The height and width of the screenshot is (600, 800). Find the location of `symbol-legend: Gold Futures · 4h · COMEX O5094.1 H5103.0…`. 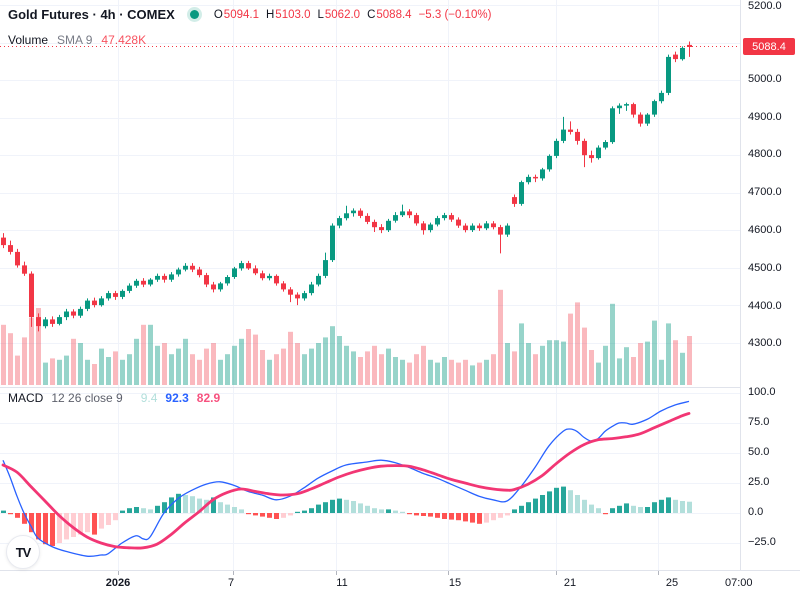

symbol-legend: Gold Futures · 4h · COMEX O5094.1 H5103.0… is located at coordinates (249, 14).